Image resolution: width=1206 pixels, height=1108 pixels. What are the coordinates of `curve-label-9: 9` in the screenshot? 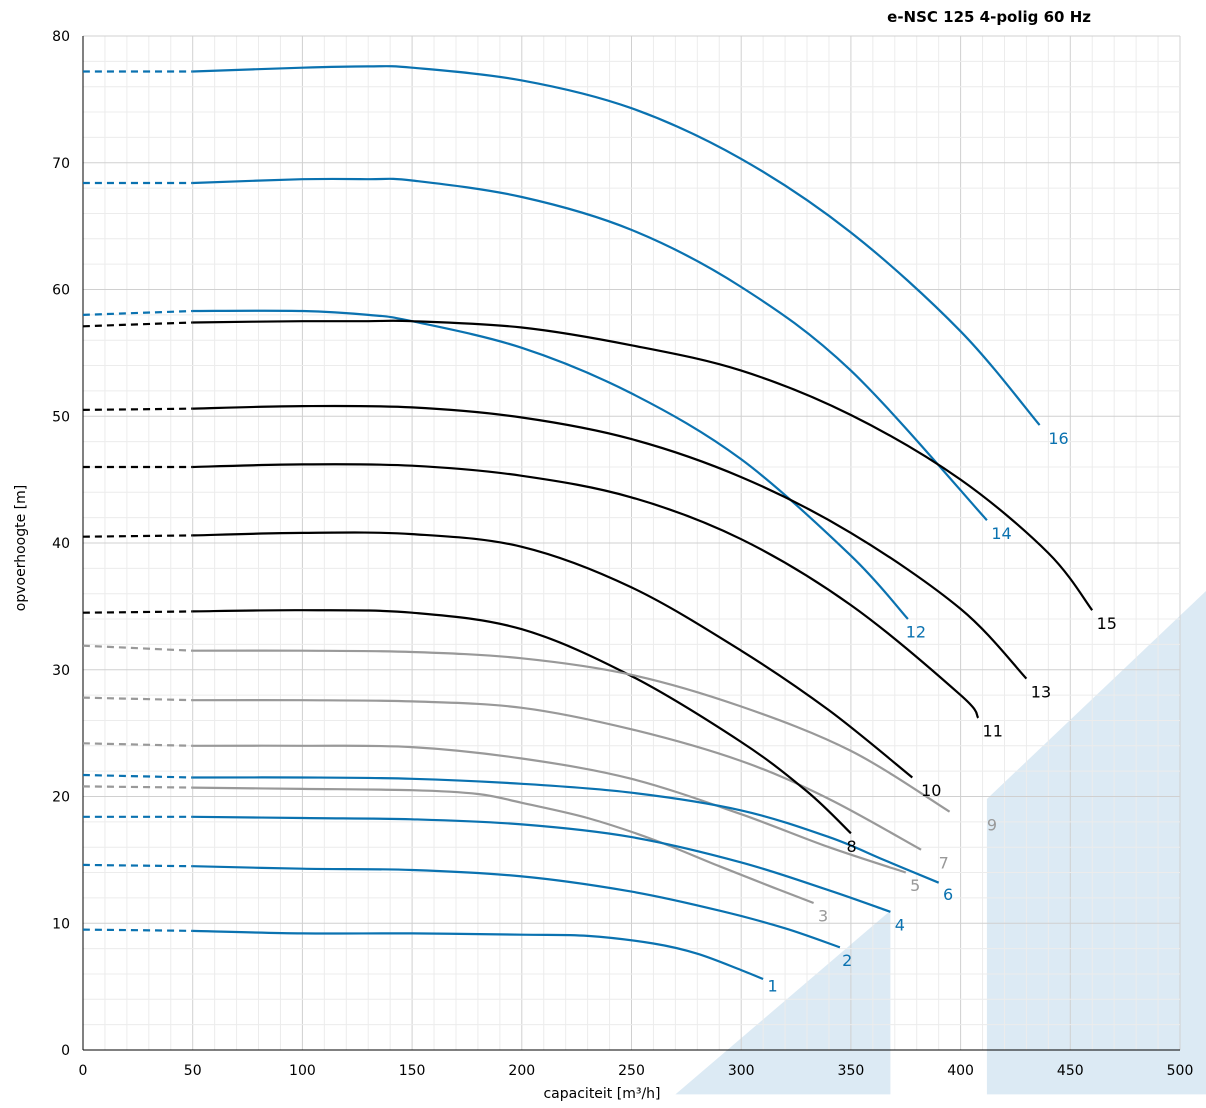 It's located at (992, 824).